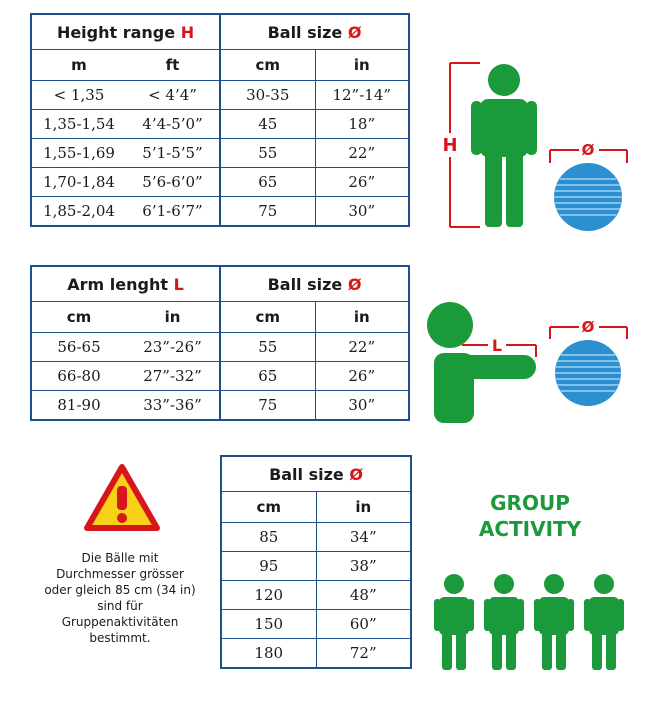  I want to click on table-row: 1,35-1,54 4’4-5’0” 45 18”, so click(220, 124).